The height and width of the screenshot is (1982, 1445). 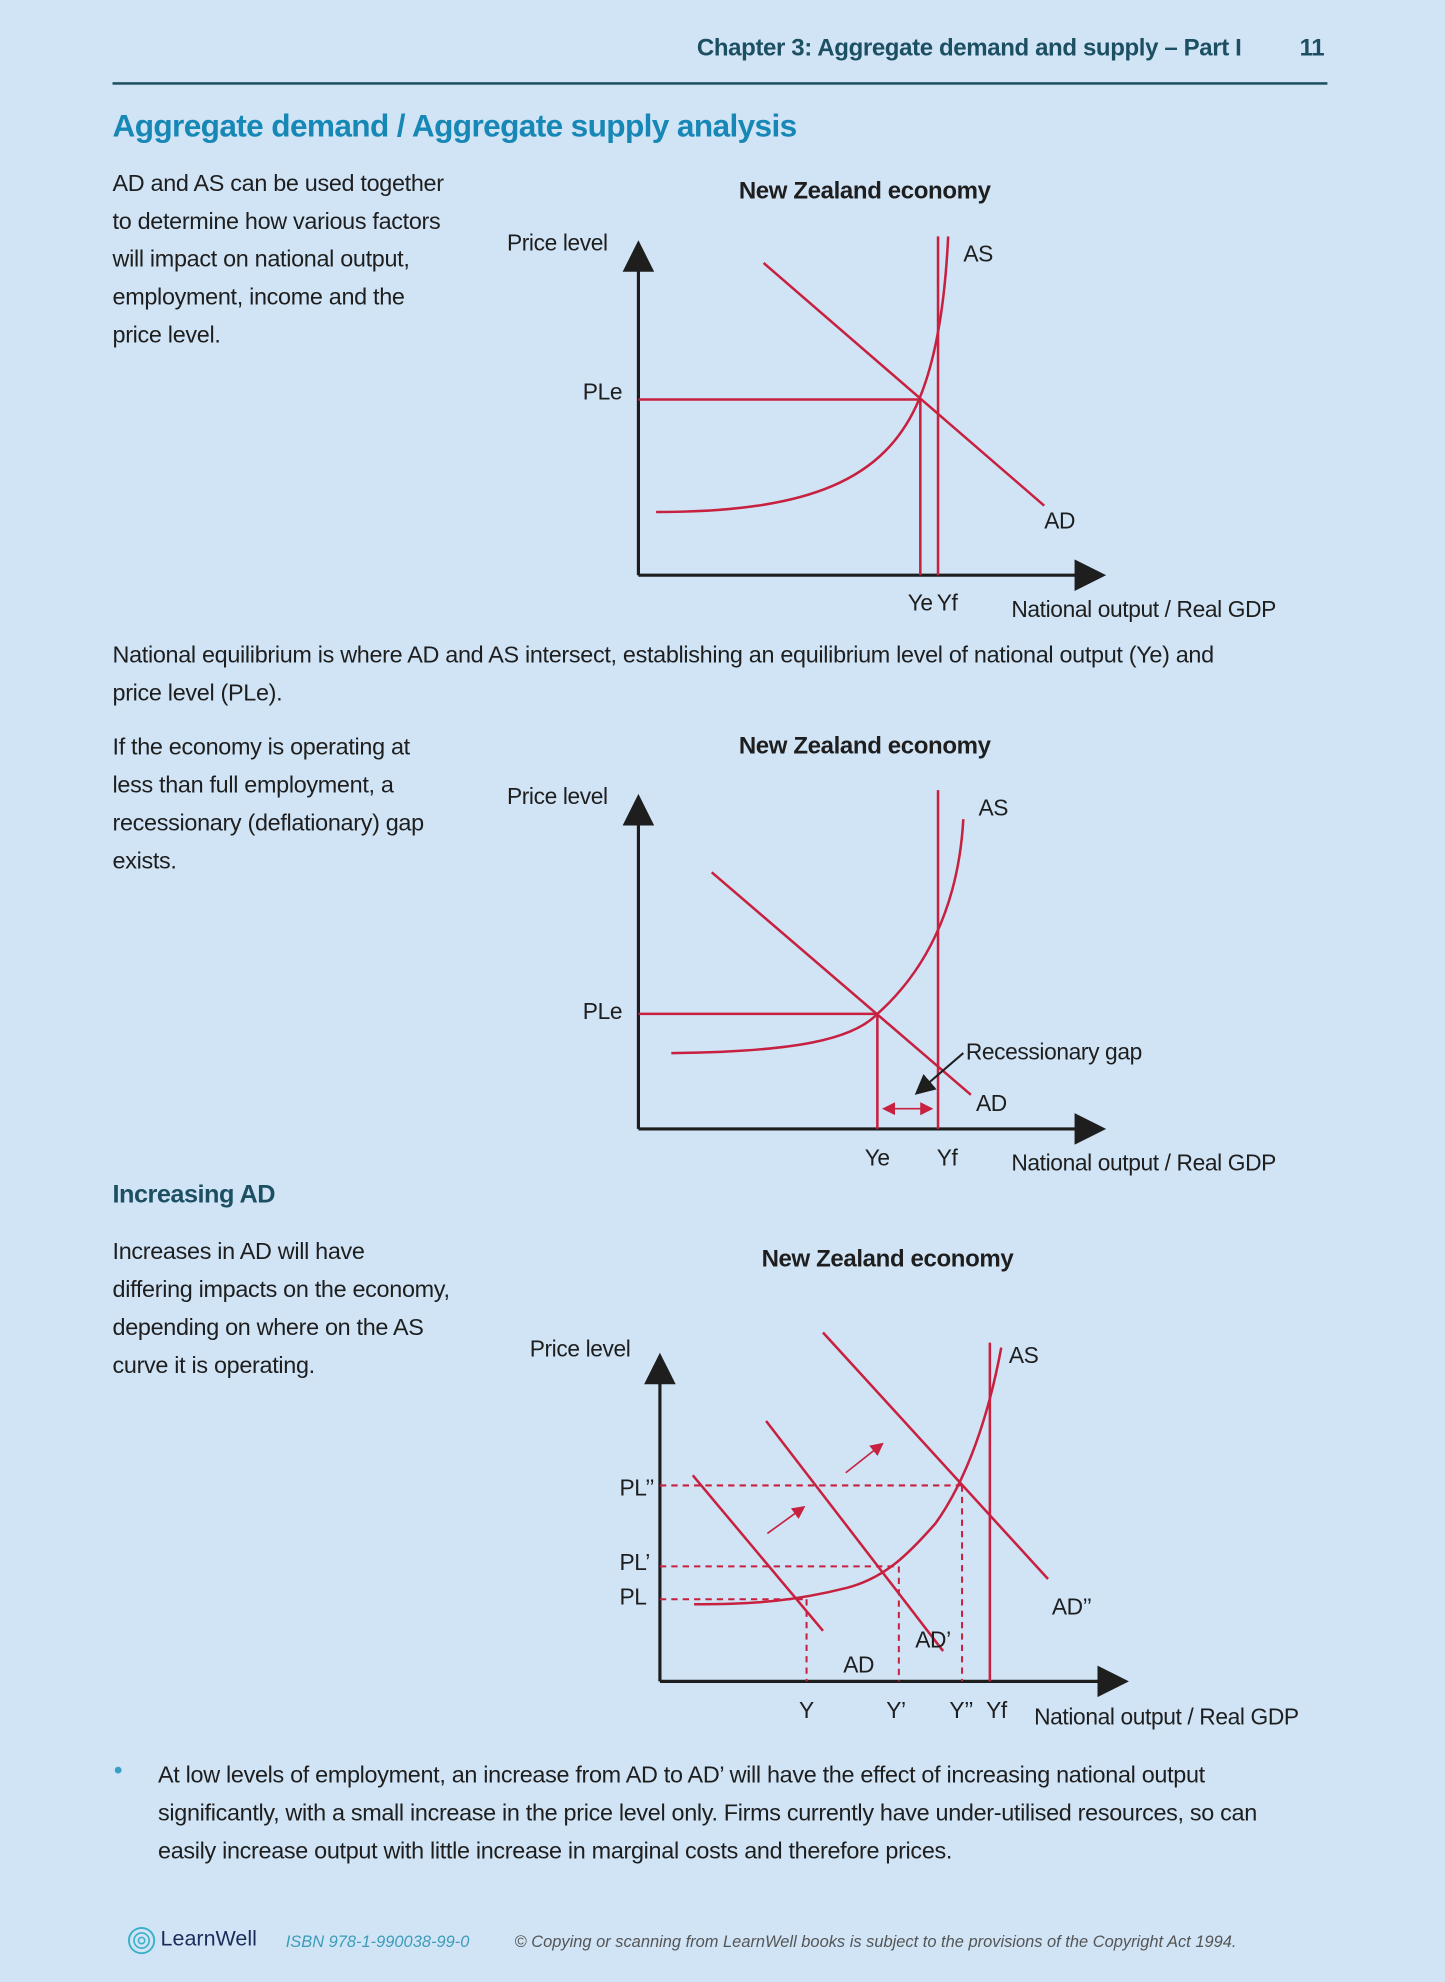 I want to click on ad2-line, so click(x=935, y=1455).